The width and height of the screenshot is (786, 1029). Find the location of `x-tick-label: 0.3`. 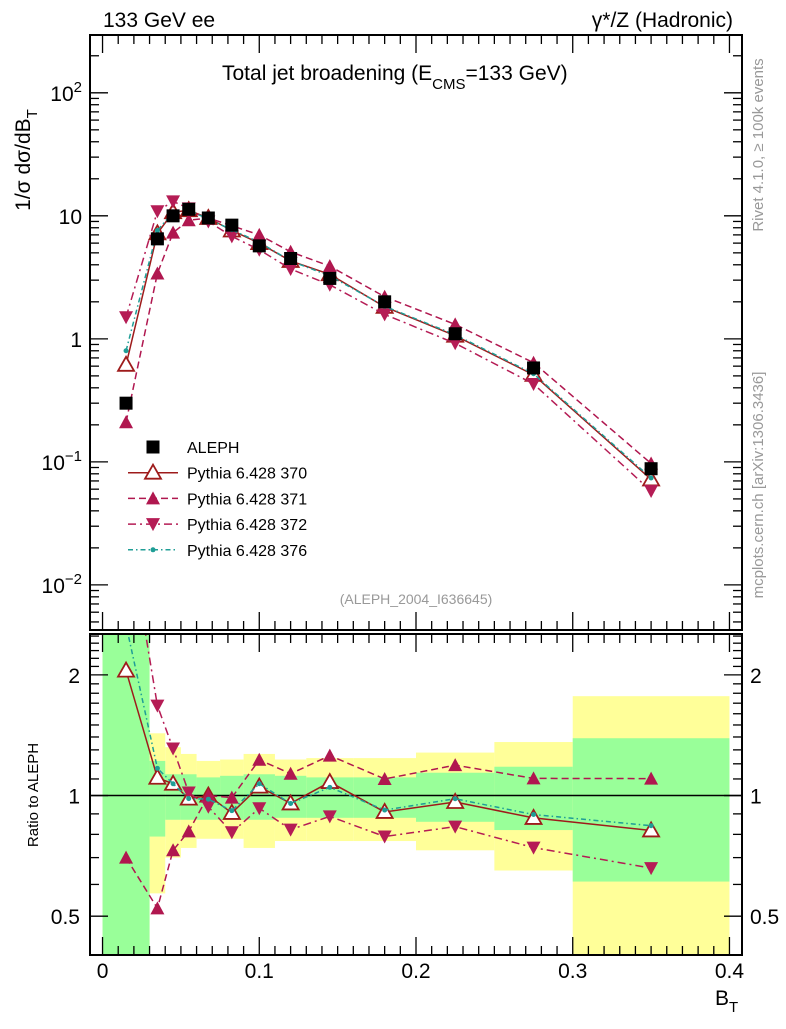

x-tick-label: 0.3 is located at coordinates (572, 971).